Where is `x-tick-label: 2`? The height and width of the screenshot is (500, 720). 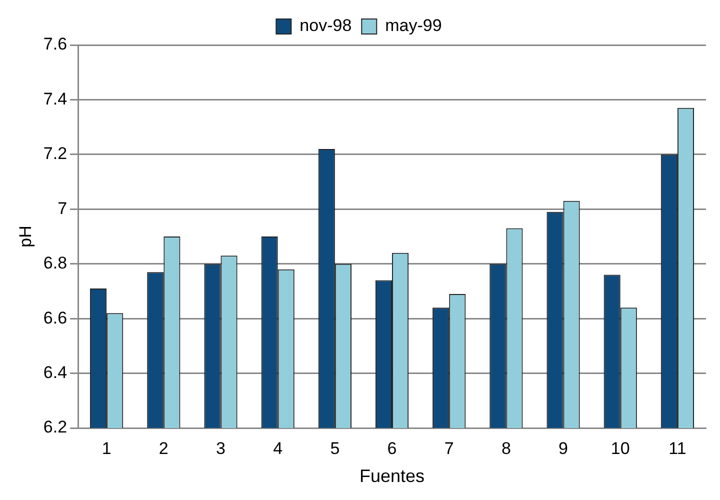
x-tick-label: 2 is located at coordinates (163, 448).